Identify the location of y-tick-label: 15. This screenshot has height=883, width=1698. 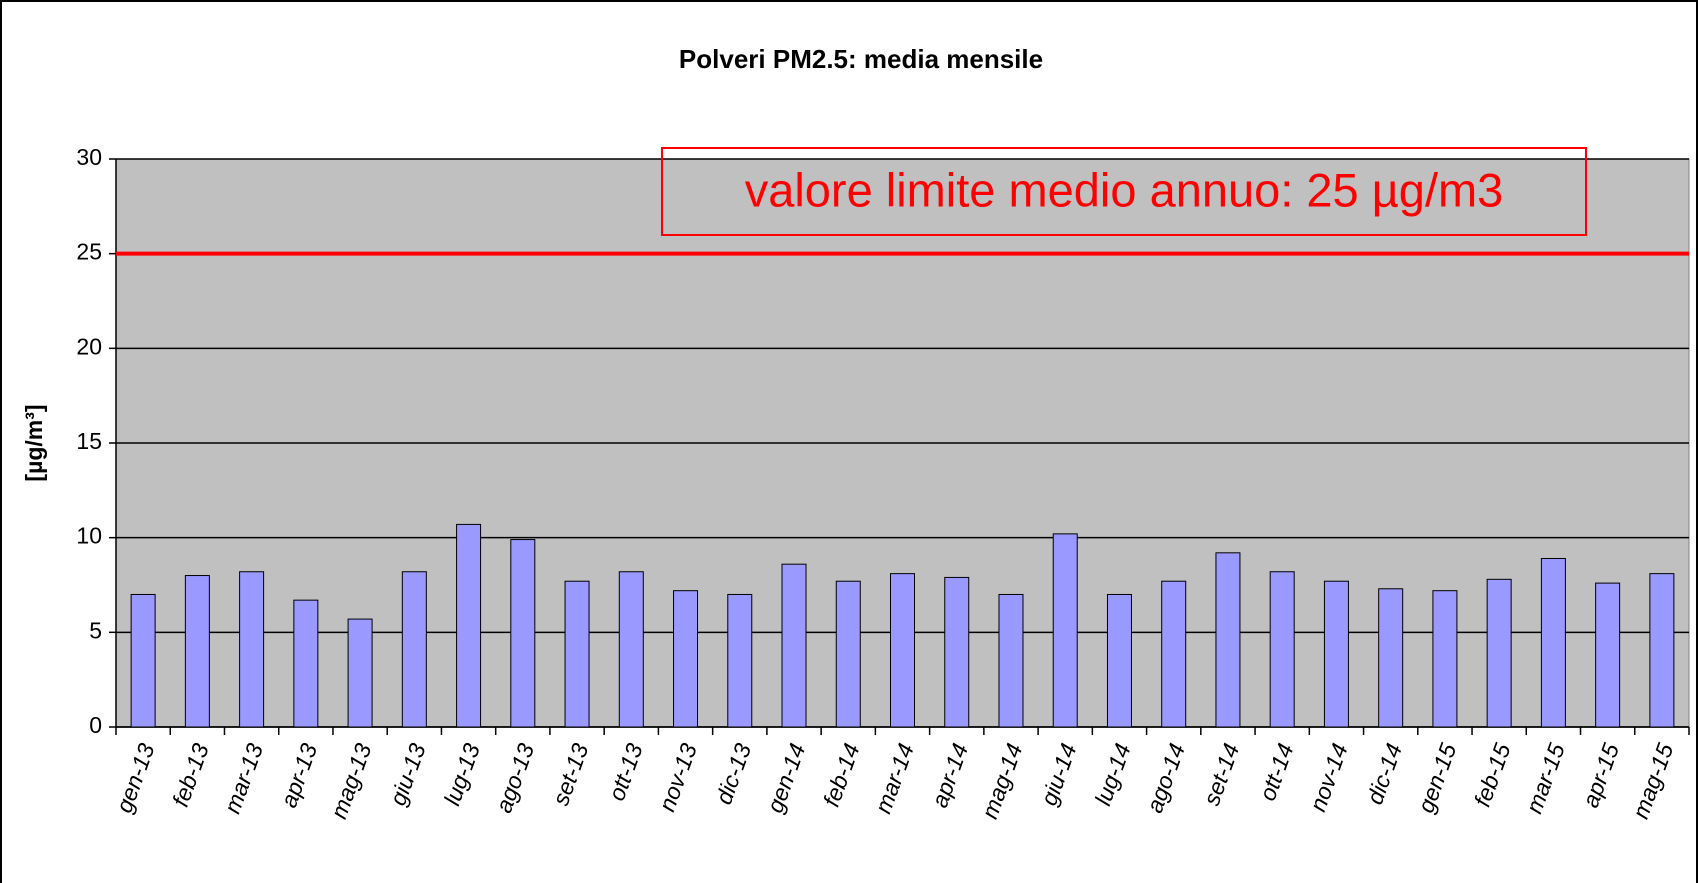
(89, 441).